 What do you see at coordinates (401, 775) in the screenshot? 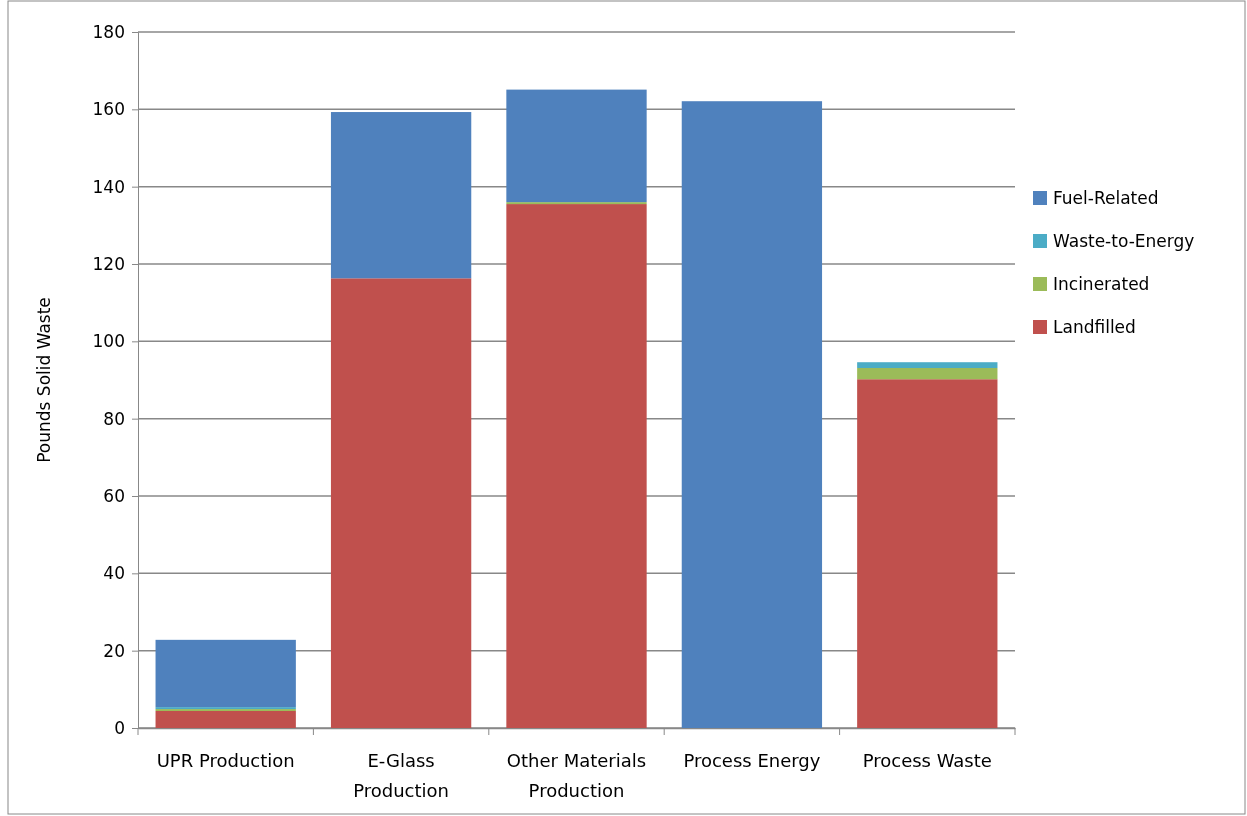
I see `x-tick-label: E-Glass Production` at bounding box center [401, 775].